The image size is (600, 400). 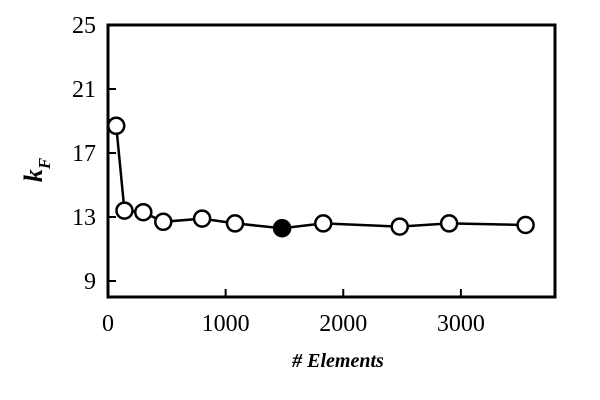 What do you see at coordinates (90, 282) in the screenshot?
I see `y-tick-label: 9` at bounding box center [90, 282].